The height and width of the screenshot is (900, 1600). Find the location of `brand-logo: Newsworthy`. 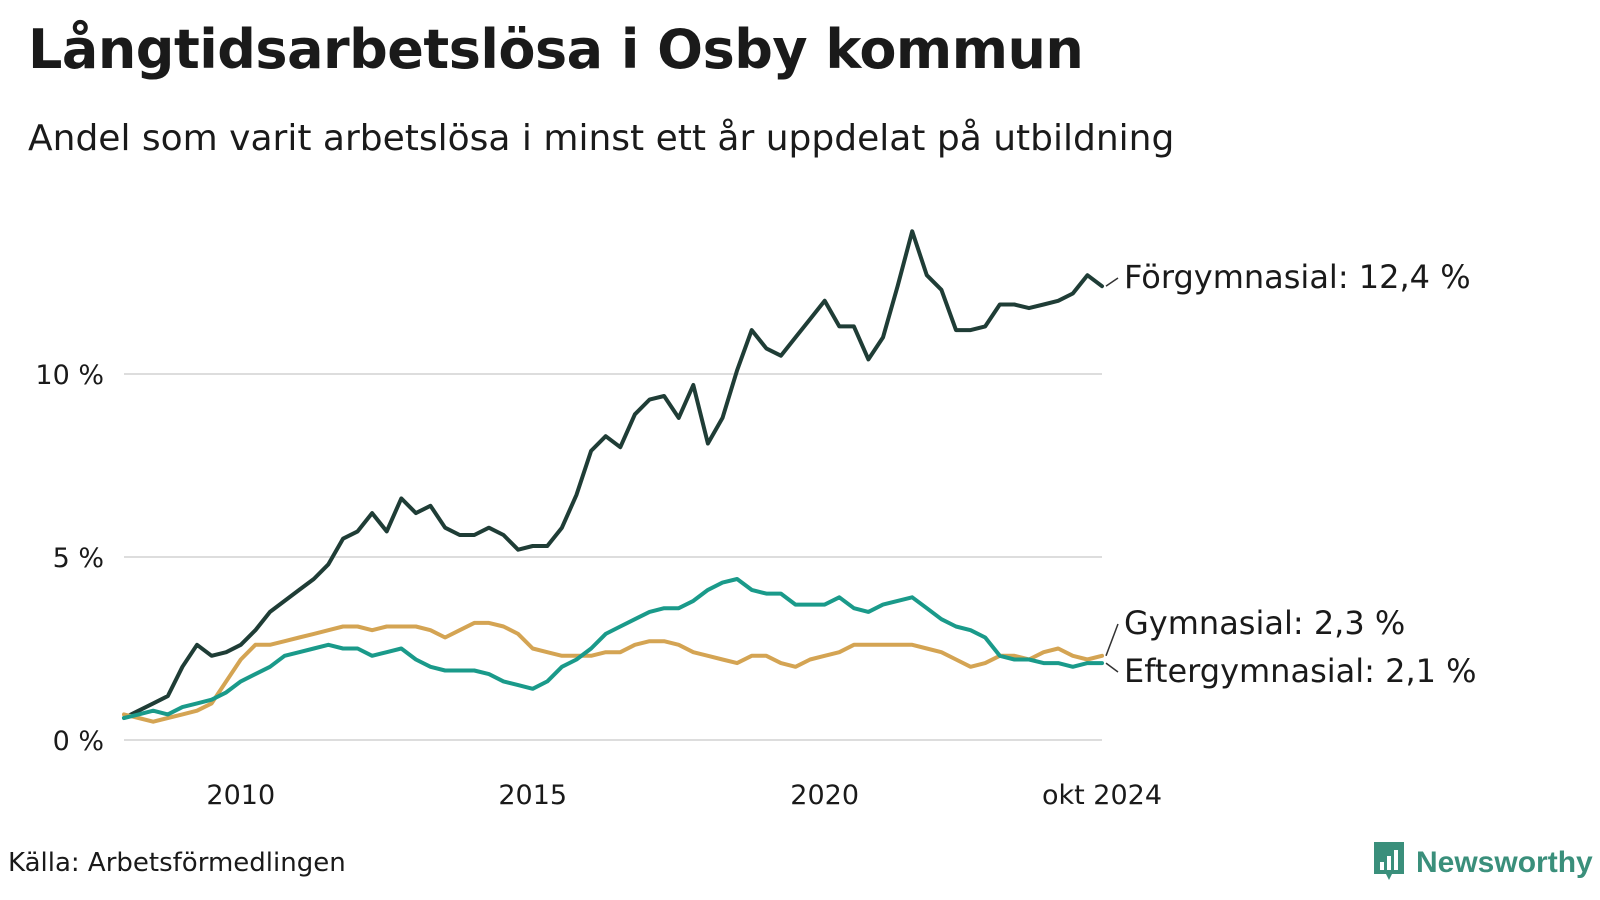

brand-logo: Newsworthy is located at coordinates (1482, 863).